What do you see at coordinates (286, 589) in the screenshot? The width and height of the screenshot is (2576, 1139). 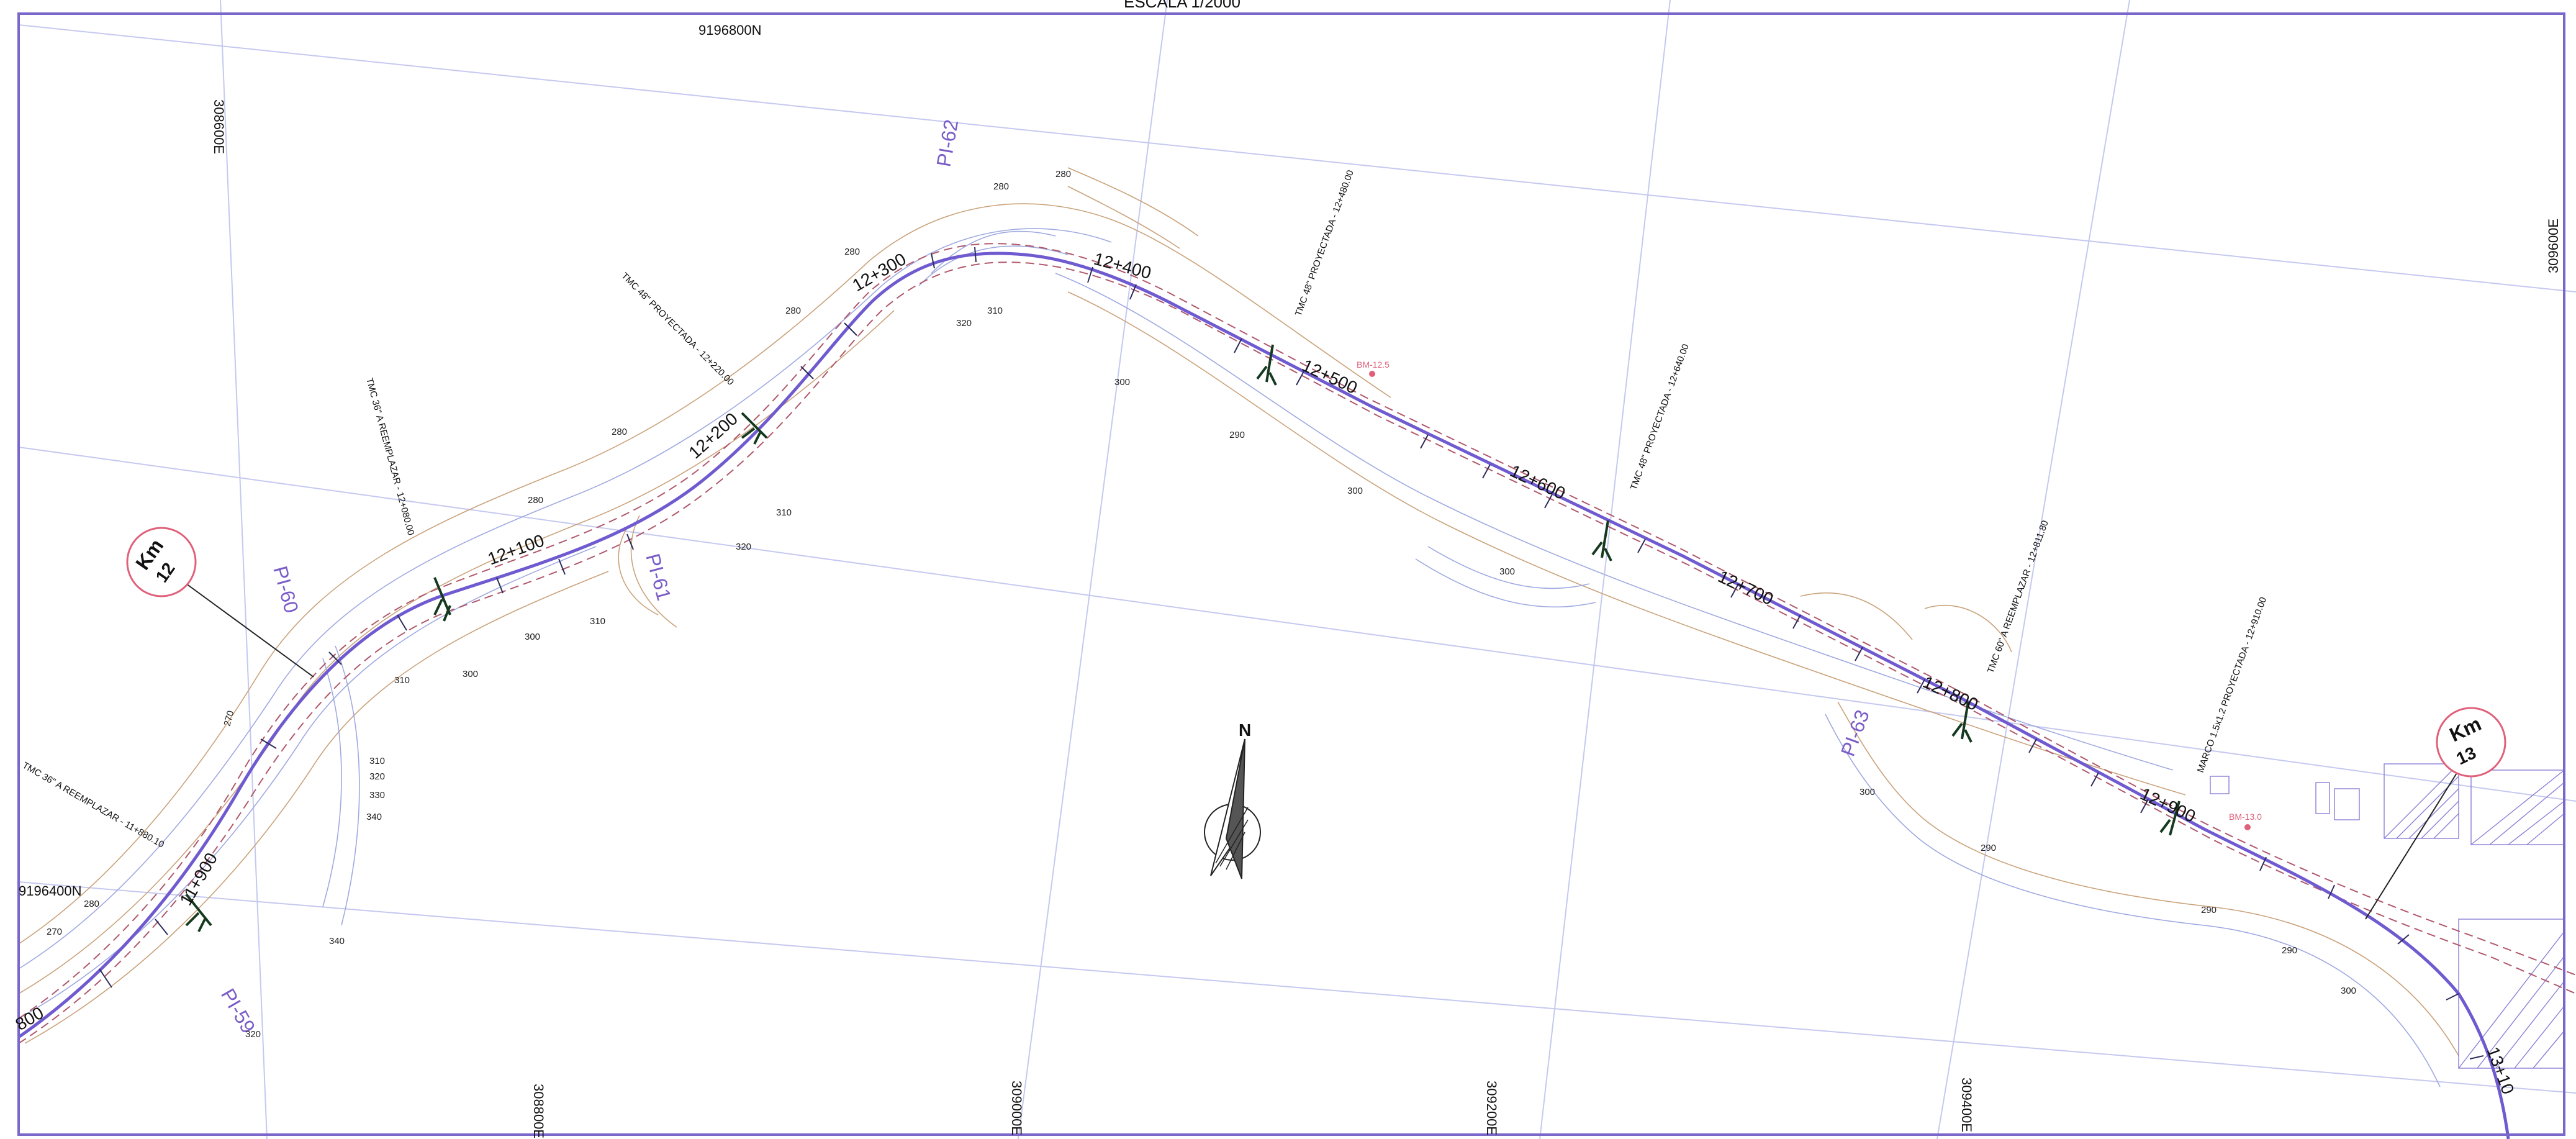 I see `pi-label: PI-60` at bounding box center [286, 589].